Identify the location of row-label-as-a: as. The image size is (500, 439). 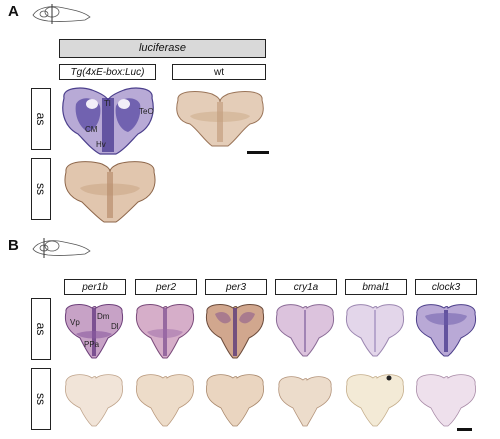
(41, 119).